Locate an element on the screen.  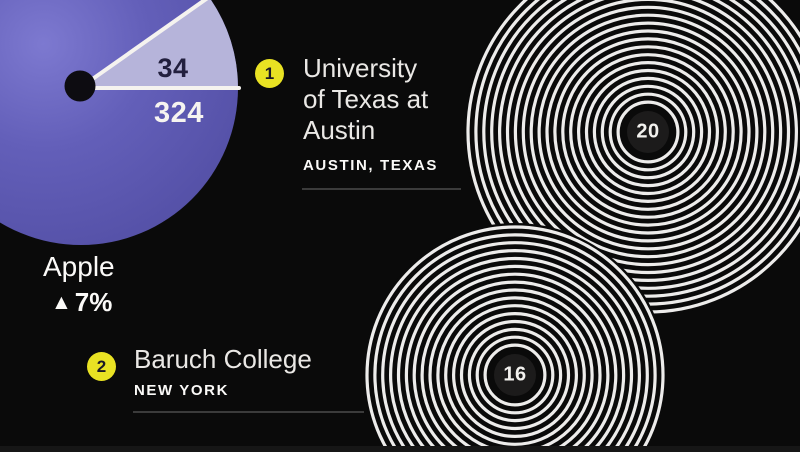
ring-count-label-20: 20 is located at coordinates (648, 131).